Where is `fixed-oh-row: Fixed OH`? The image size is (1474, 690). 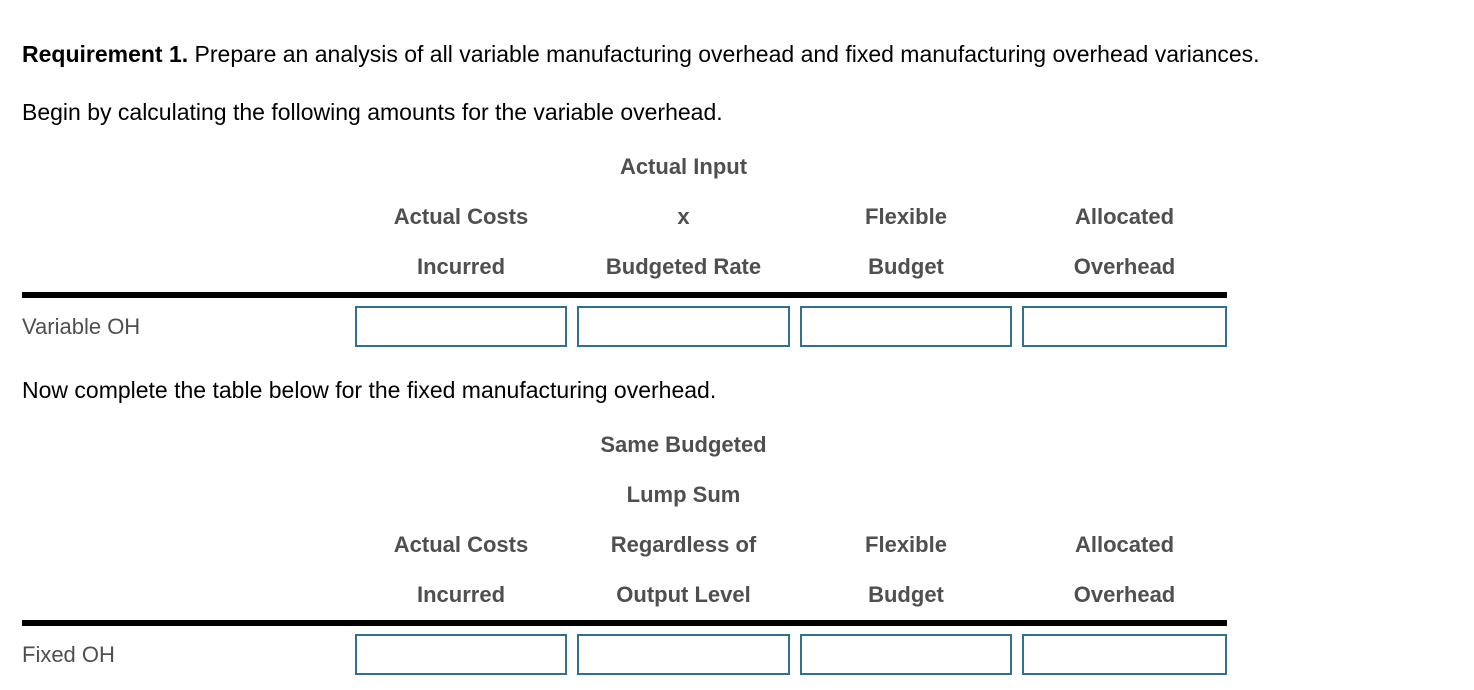 fixed-oh-row: Fixed OH is located at coordinates (624, 654).